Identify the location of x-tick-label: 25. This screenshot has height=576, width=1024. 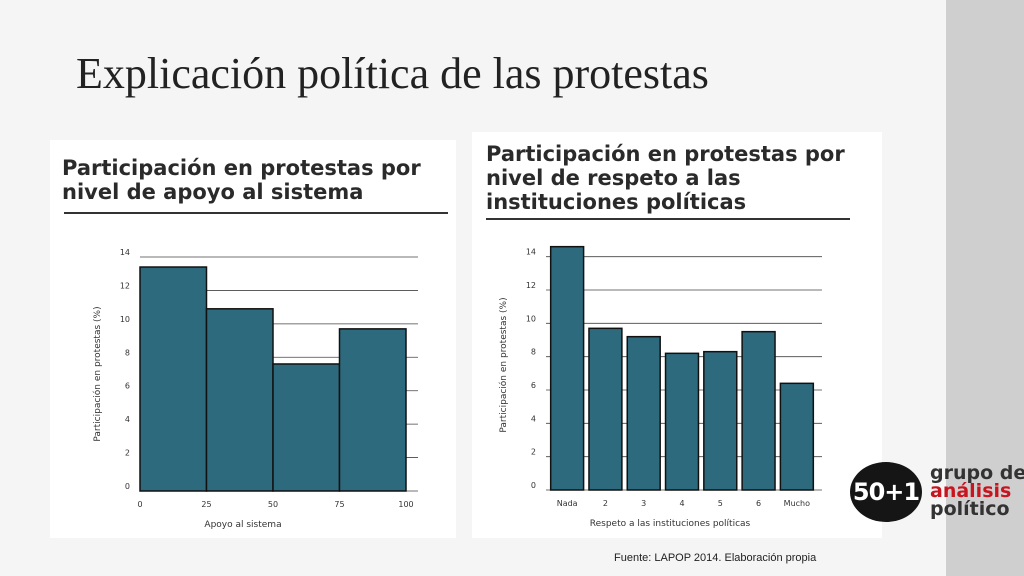
(206, 504).